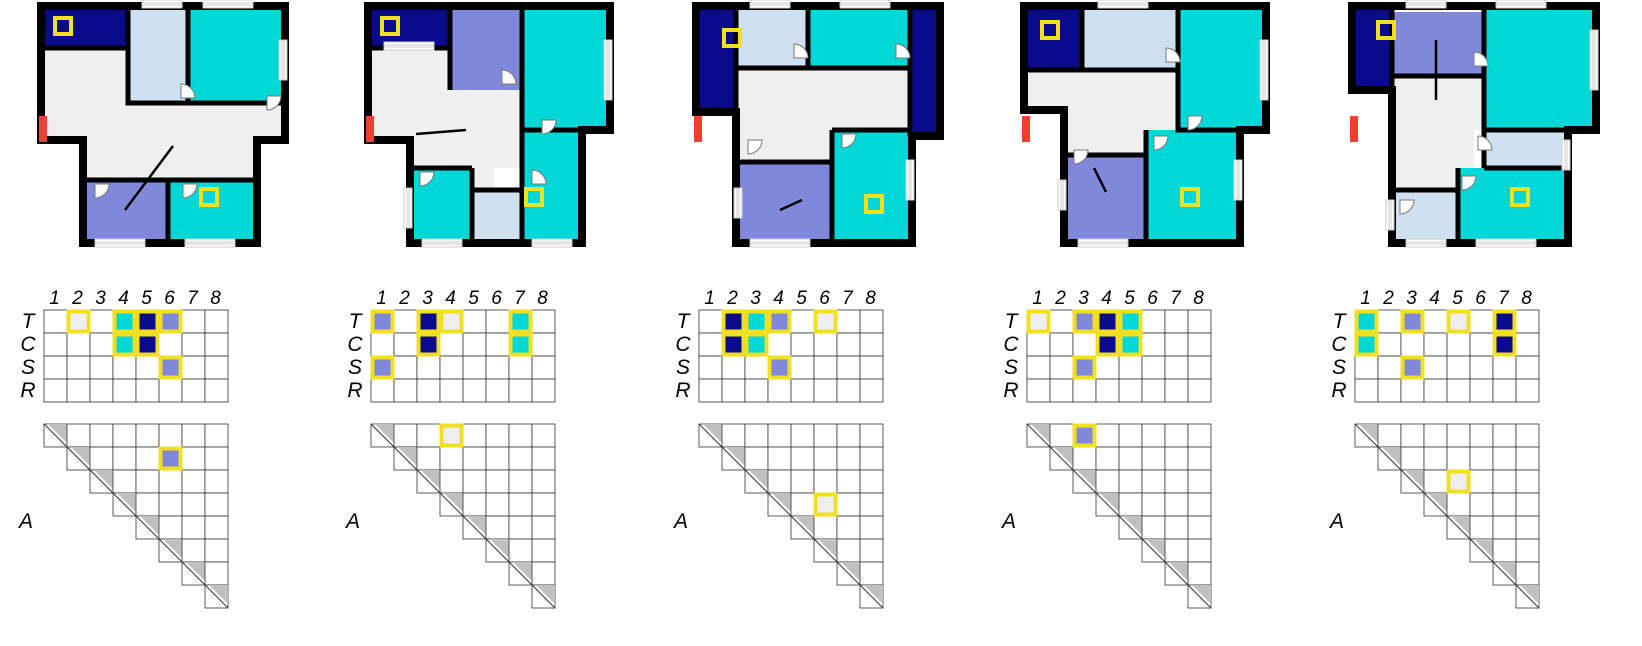 This screenshot has height=646, width=1642. Describe the element at coordinates (732, 298) in the screenshot. I see `column-number: 2` at that location.